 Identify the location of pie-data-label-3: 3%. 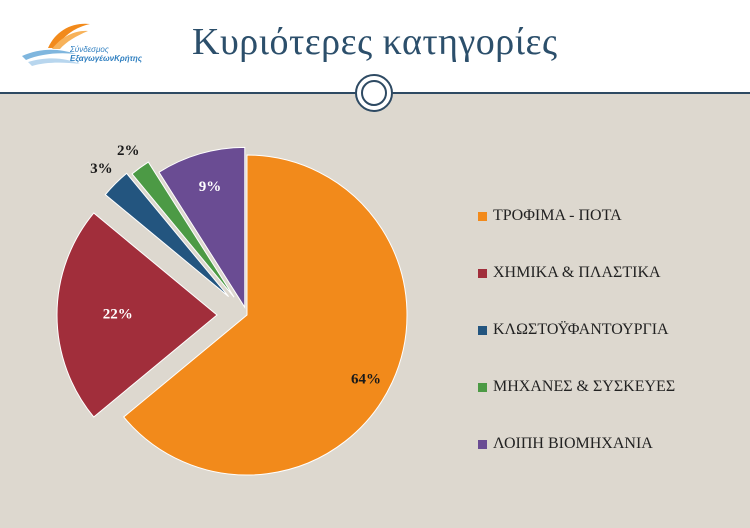
(101, 169).